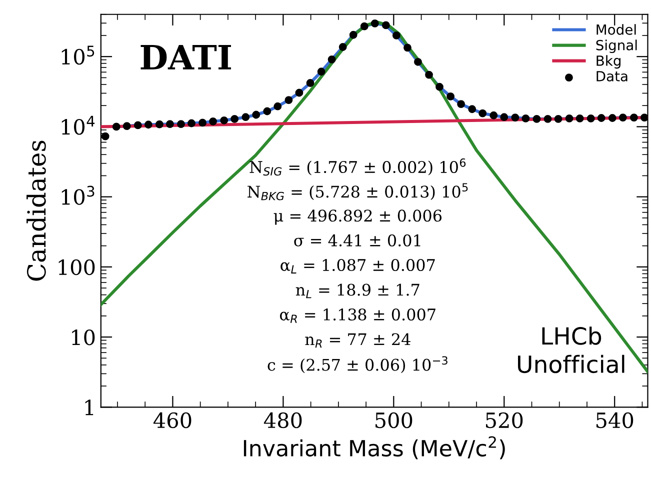 The width and height of the screenshot is (651, 479). What do you see at coordinates (616, 29) in the screenshot?
I see `legend-label: Model` at bounding box center [616, 29].